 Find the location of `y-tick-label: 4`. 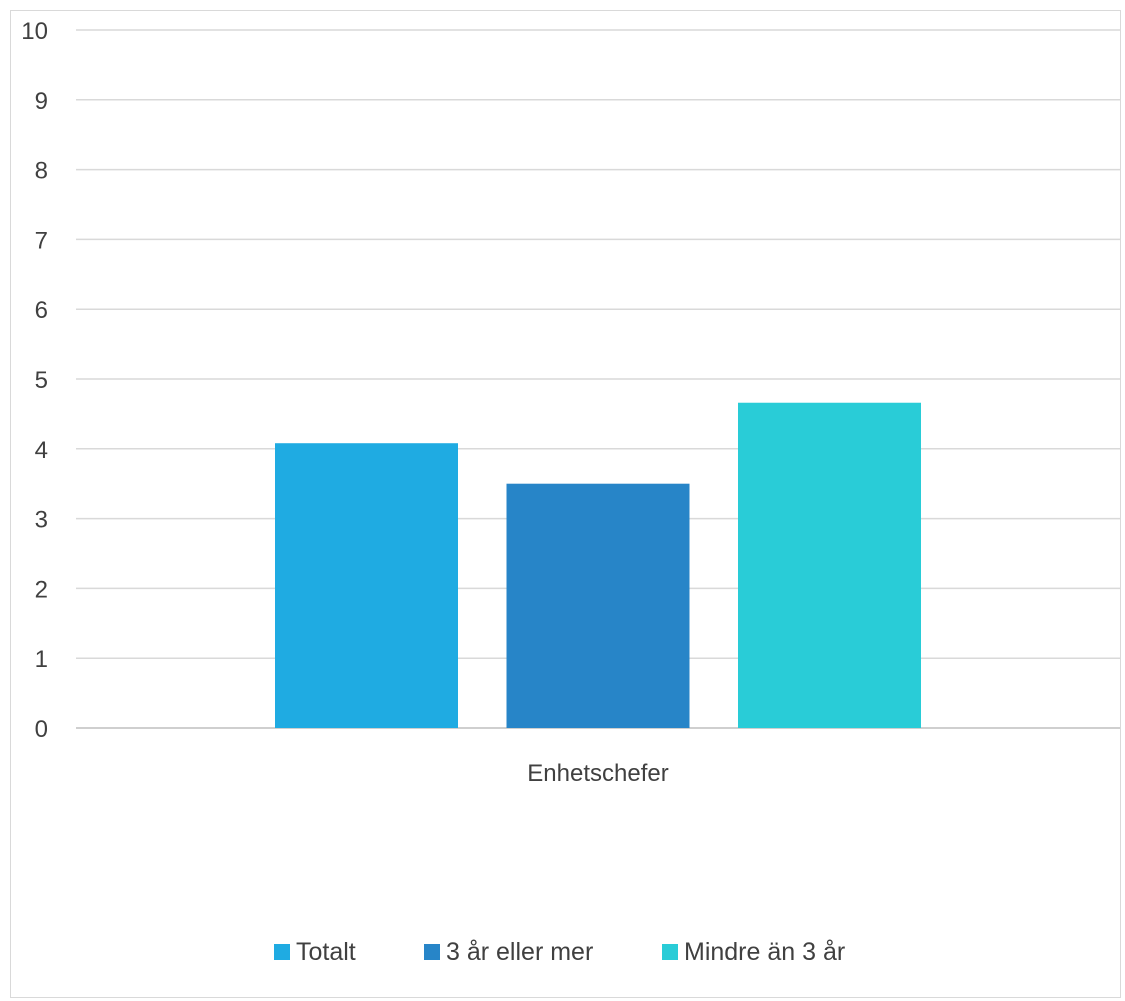

y-tick-label: 4 is located at coordinates (41, 450).